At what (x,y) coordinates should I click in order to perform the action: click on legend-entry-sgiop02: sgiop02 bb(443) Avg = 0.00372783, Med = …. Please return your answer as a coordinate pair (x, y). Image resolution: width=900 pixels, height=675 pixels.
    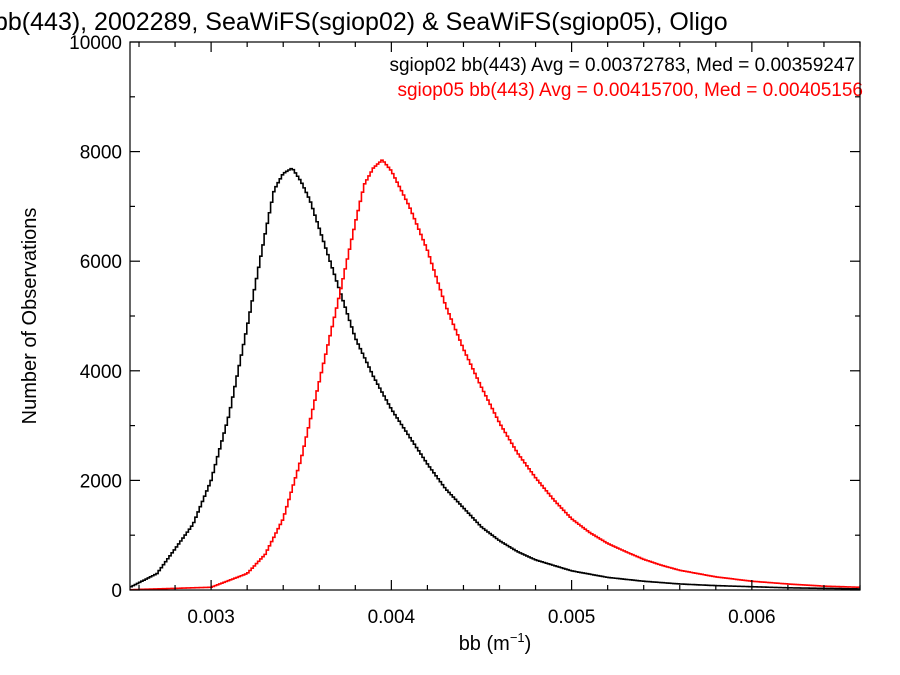
    Looking at the image, I should click on (622, 65).